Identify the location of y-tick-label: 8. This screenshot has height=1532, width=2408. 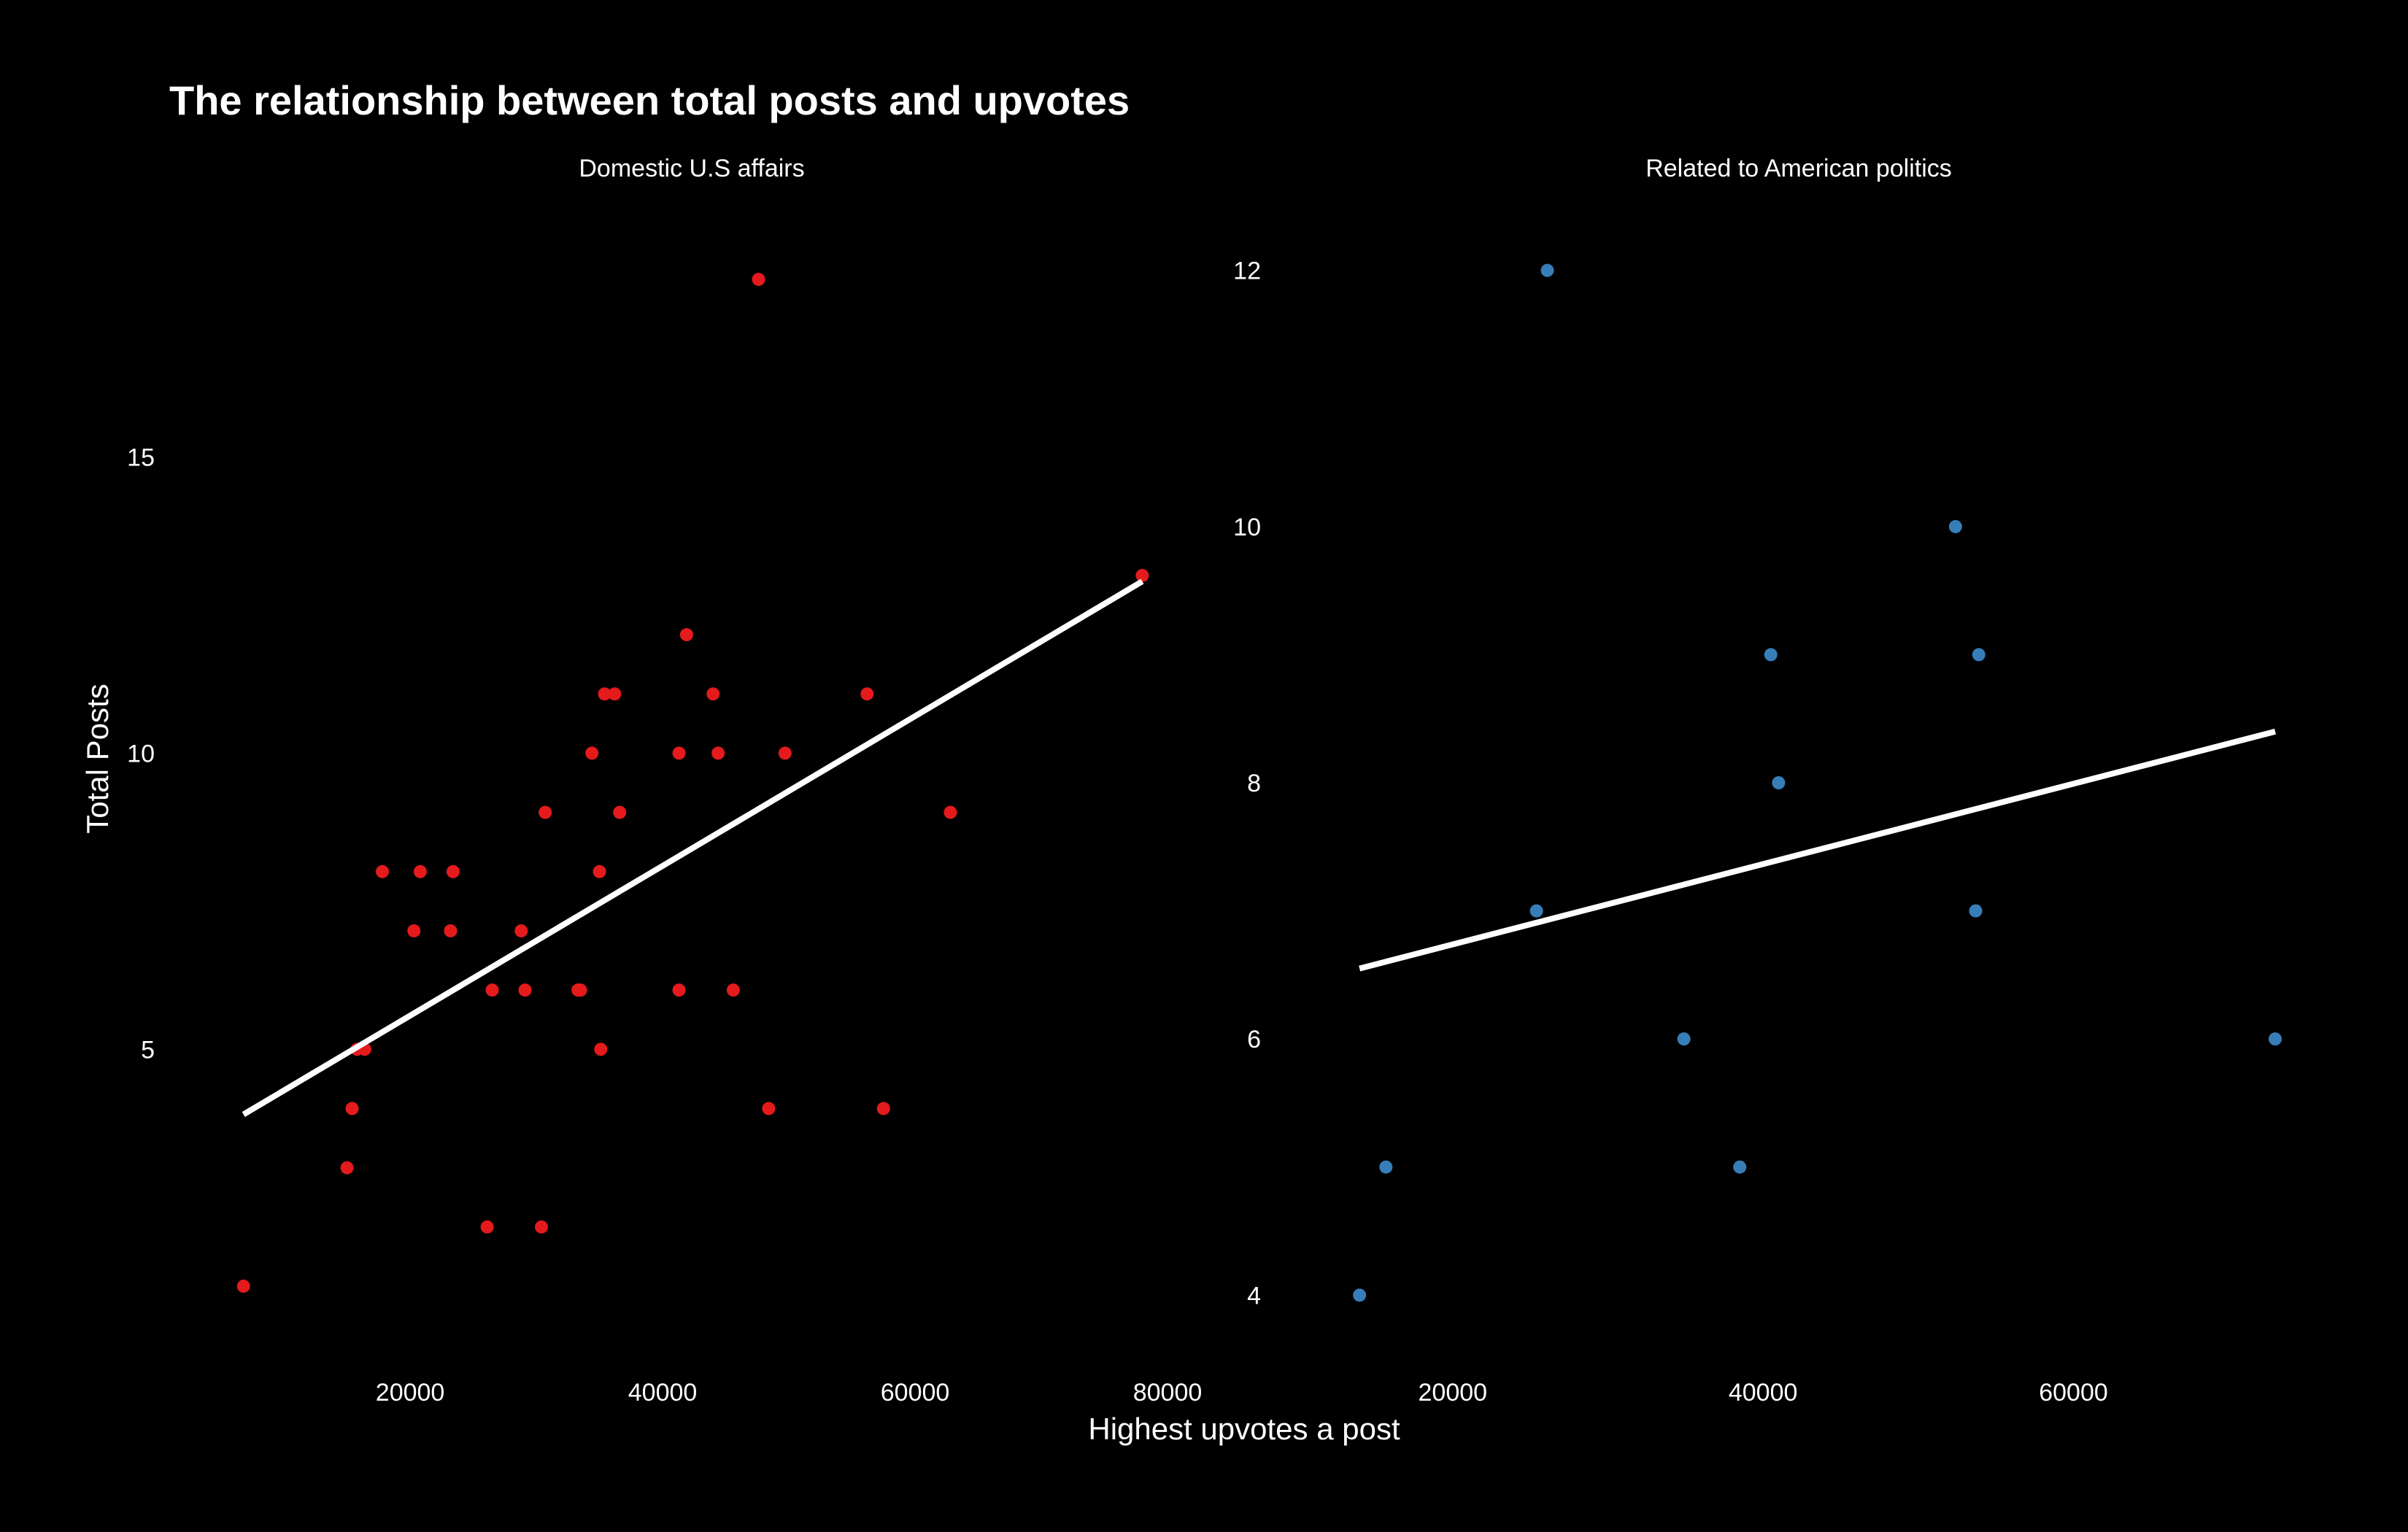
(1254, 783).